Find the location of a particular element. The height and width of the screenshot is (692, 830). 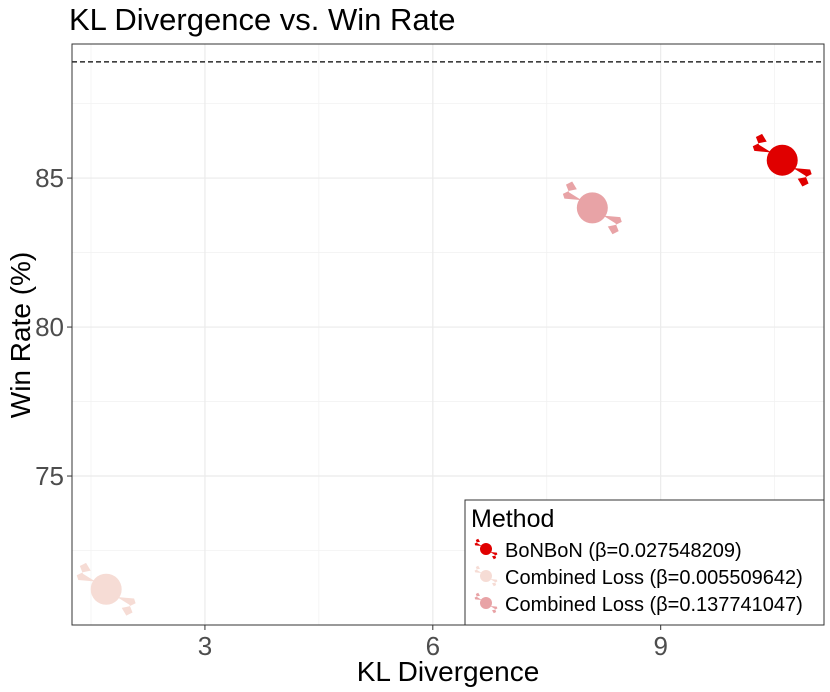

legend-label: Combined Loss (β=0.005509642) is located at coordinates (654, 578).